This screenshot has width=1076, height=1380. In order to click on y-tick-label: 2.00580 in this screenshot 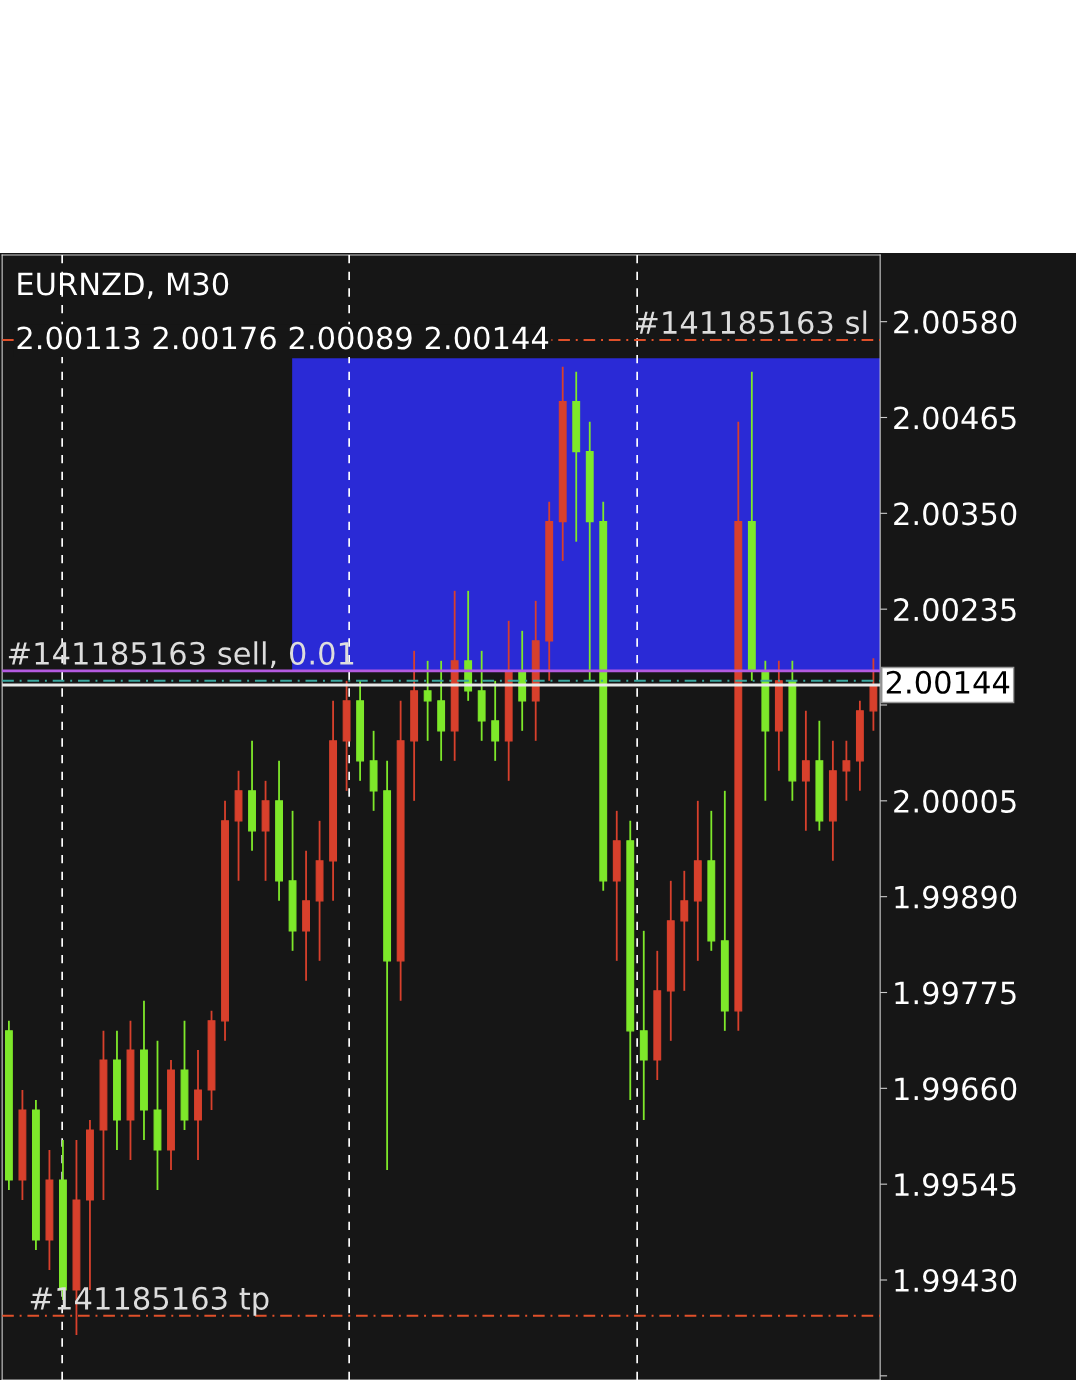, I will do `click(955, 322)`.